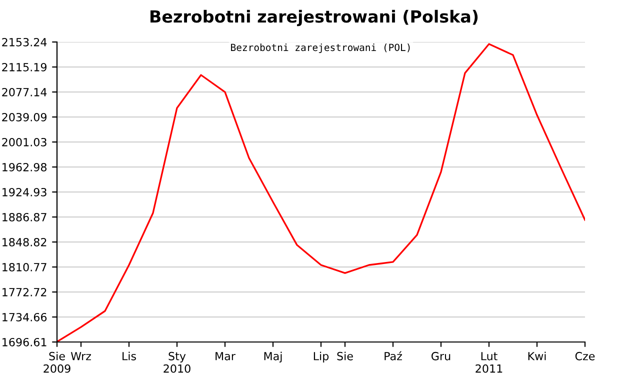 This screenshot has width=628, height=388. What do you see at coordinates (24, 242) in the screenshot?
I see `y-tick-label: 1848.82` at bounding box center [24, 242].